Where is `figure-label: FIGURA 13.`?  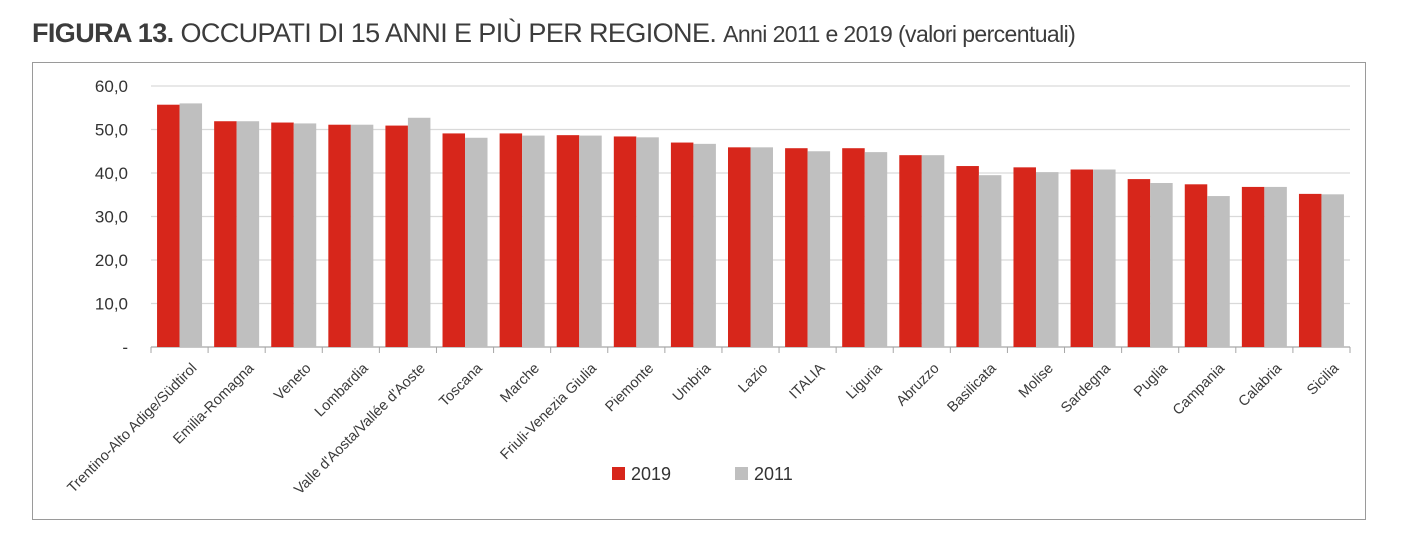
figure-label: FIGURA 13. is located at coordinates (103, 33).